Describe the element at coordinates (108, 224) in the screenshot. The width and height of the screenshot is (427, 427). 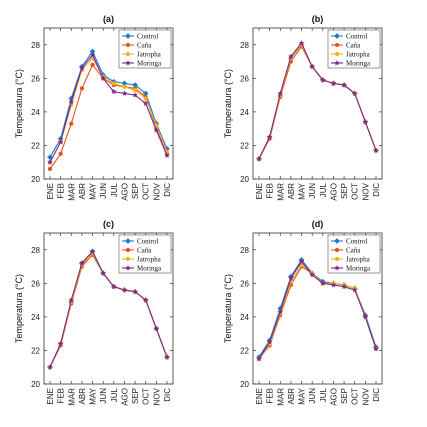
I see `panel-title: (c)` at that location.